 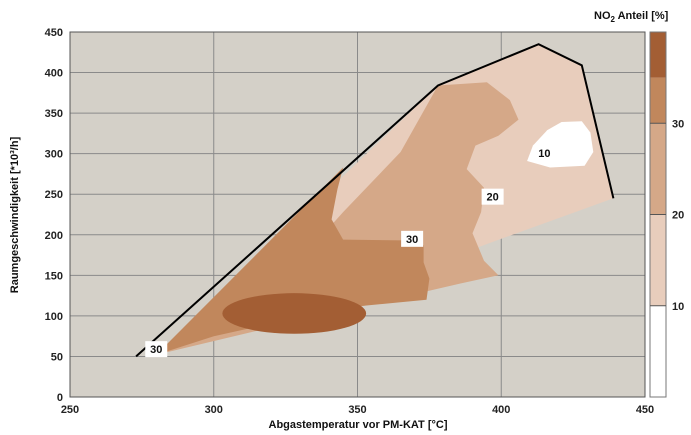 What do you see at coordinates (54, 114) in the screenshot?
I see `y-tick-label: 350` at bounding box center [54, 114].